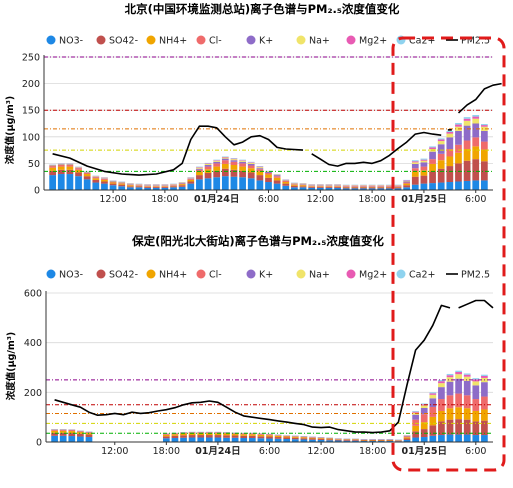 The image size is (513, 488). I want to click on legend-swatch-SO42, so click(101, 40).